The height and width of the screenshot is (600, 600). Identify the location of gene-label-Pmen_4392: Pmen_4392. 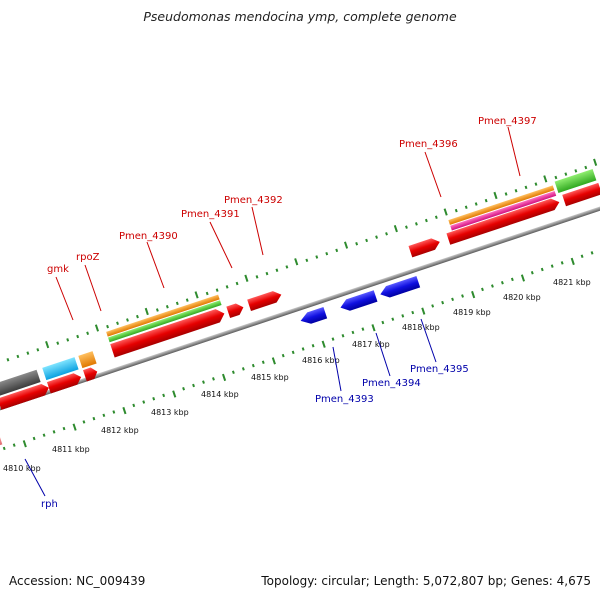
(253, 200).